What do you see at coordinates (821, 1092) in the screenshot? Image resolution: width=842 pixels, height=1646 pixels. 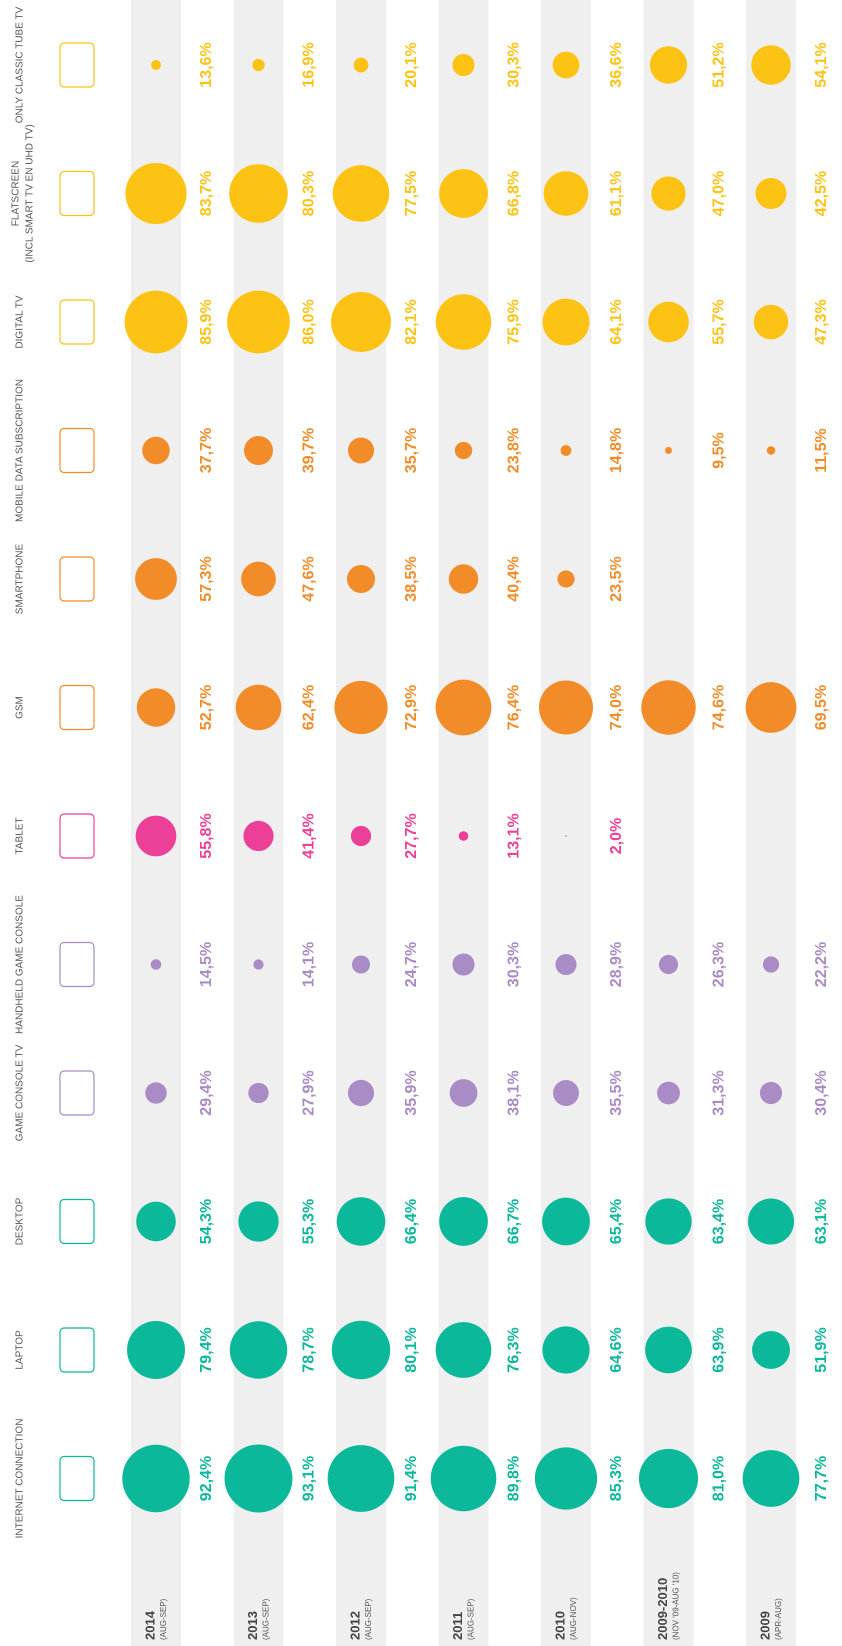 I see `value-label: 30,4%` at bounding box center [821, 1092].